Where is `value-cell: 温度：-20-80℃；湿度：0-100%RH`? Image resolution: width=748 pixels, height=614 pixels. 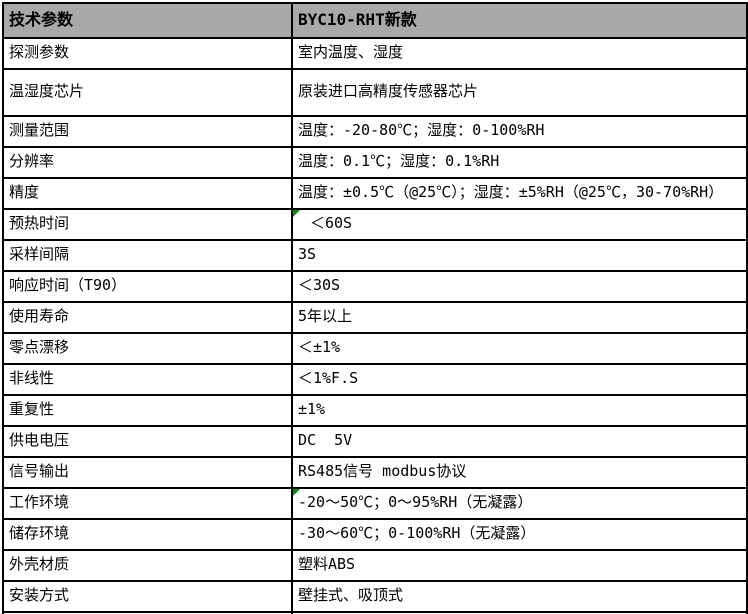 value-cell: 温度：-20-80℃；湿度：0-100%RH is located at coordinates (519, 131).